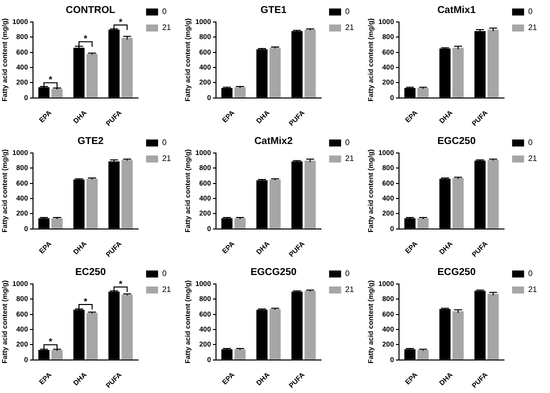 The width and height of the screenshot is (550, 393). What do you see at coordinates (456, 10) in the screenshot?
I see `chart-title: CatMix1` at bounding box center [456, 10].